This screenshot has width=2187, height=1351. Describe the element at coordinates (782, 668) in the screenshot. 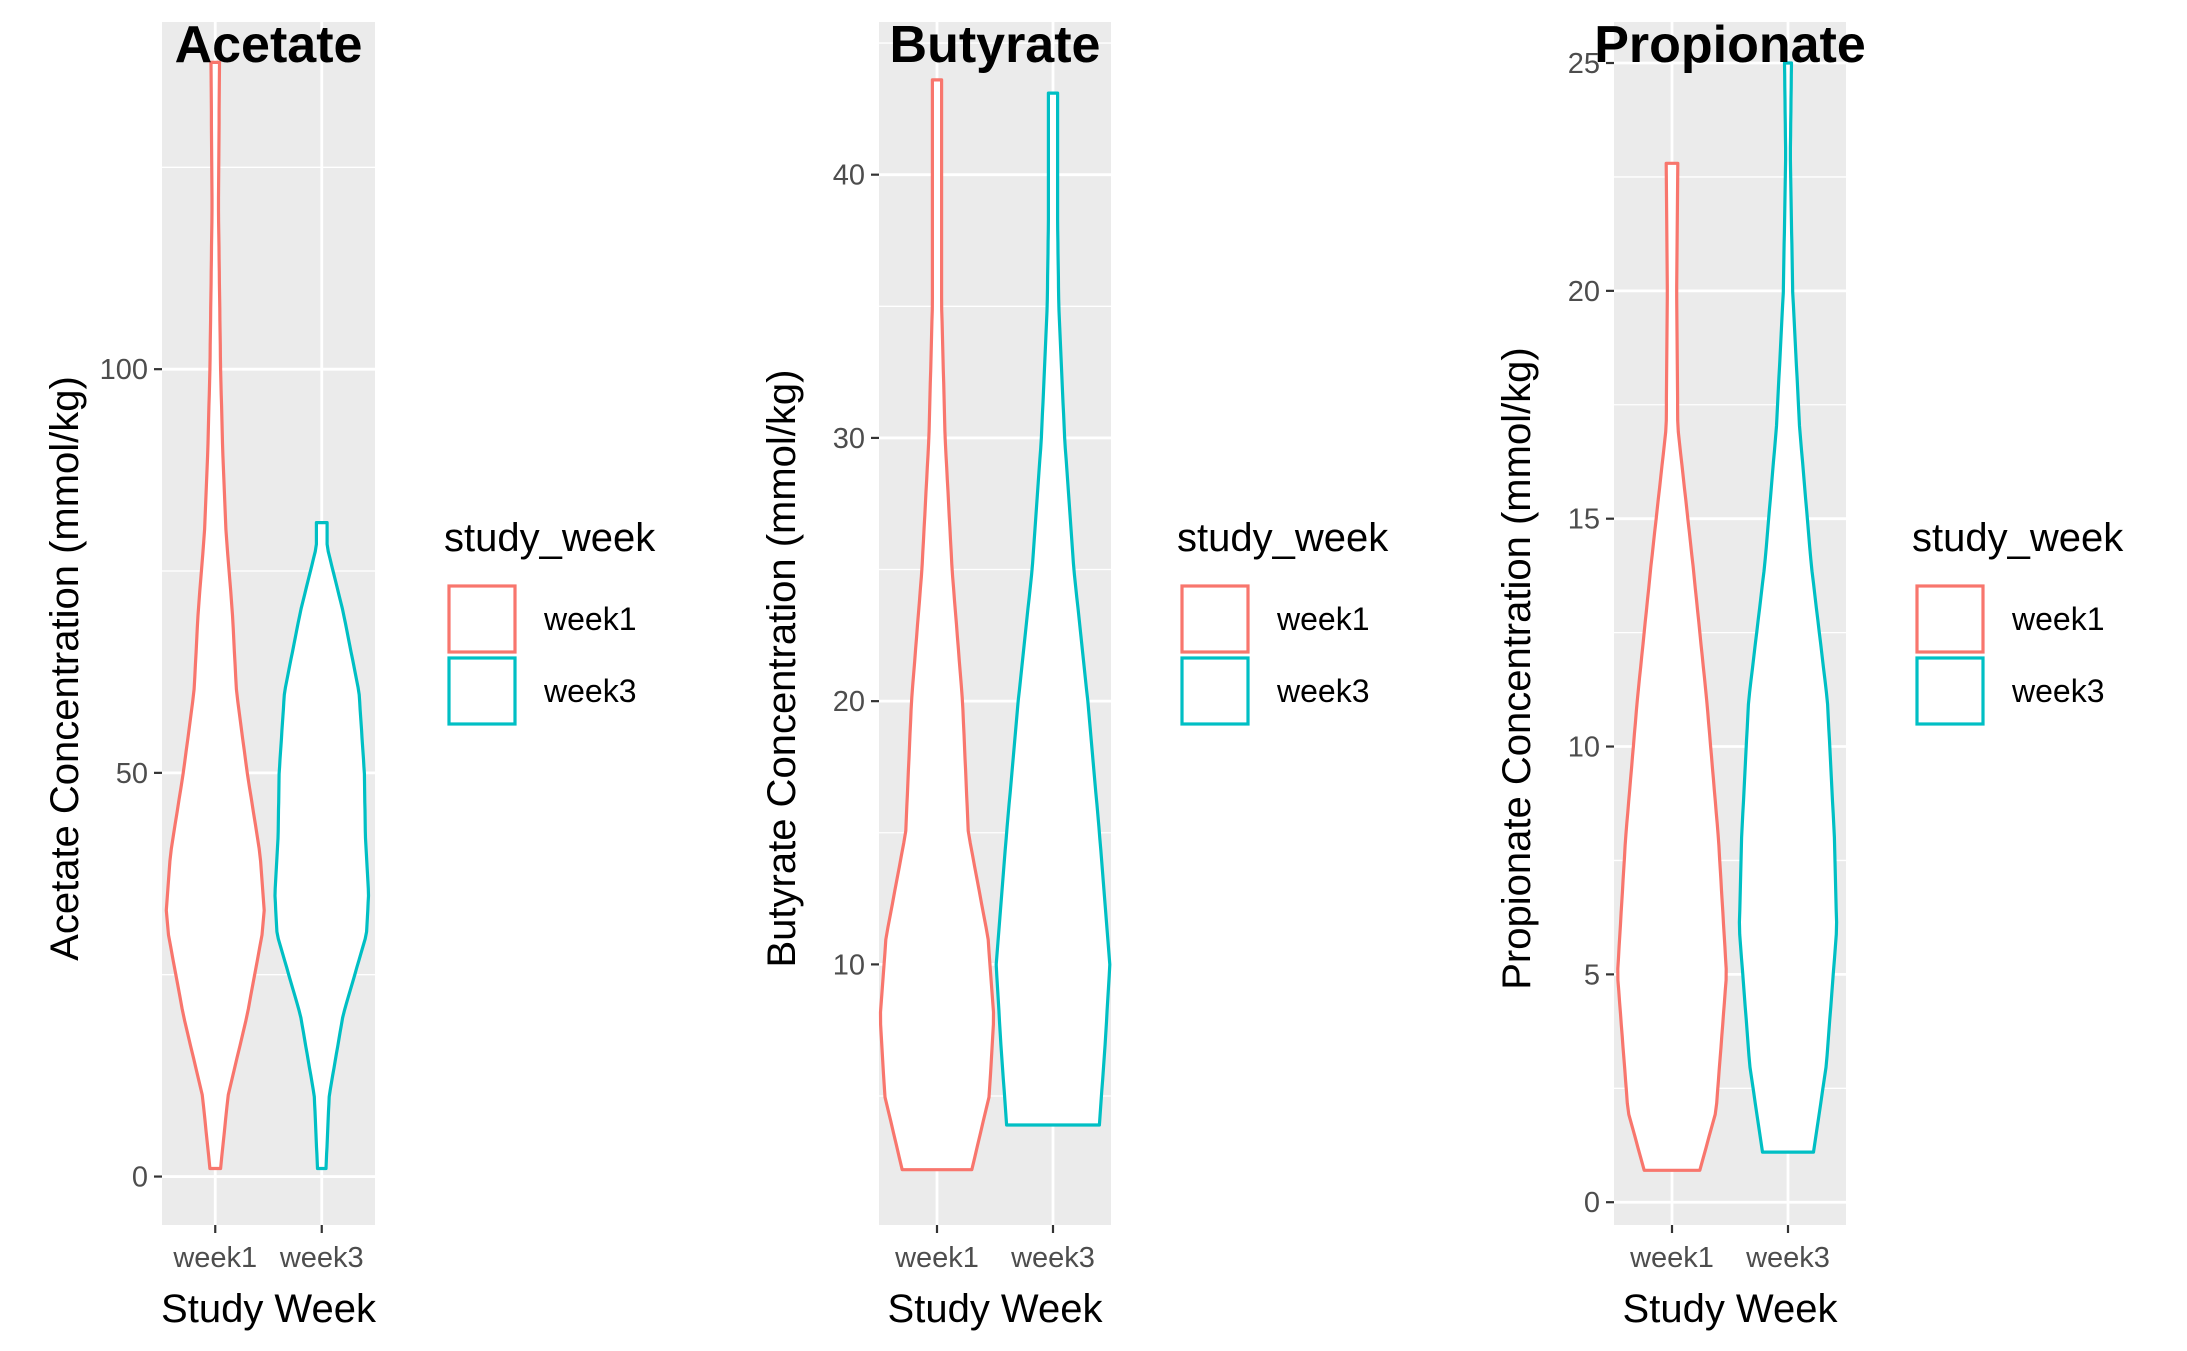

I see `y-axis-label: Butyrate Concentration (mmol/kg)` at that location.